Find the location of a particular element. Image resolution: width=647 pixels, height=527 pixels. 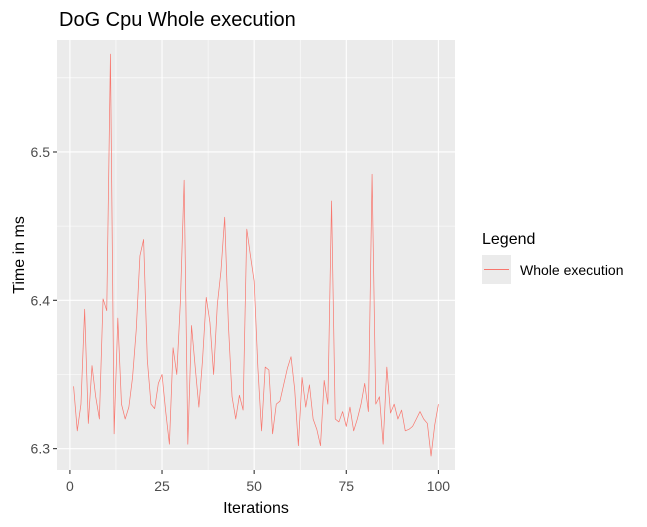

x-tick-label: 50 is located at coordinates (254, 486).